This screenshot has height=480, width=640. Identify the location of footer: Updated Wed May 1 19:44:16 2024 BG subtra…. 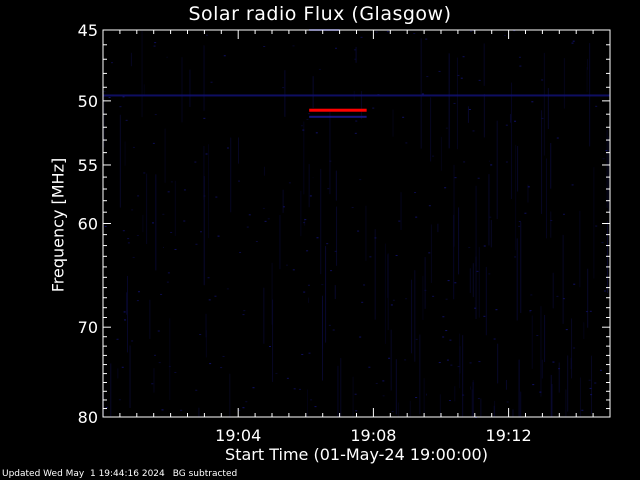
(123, 474).